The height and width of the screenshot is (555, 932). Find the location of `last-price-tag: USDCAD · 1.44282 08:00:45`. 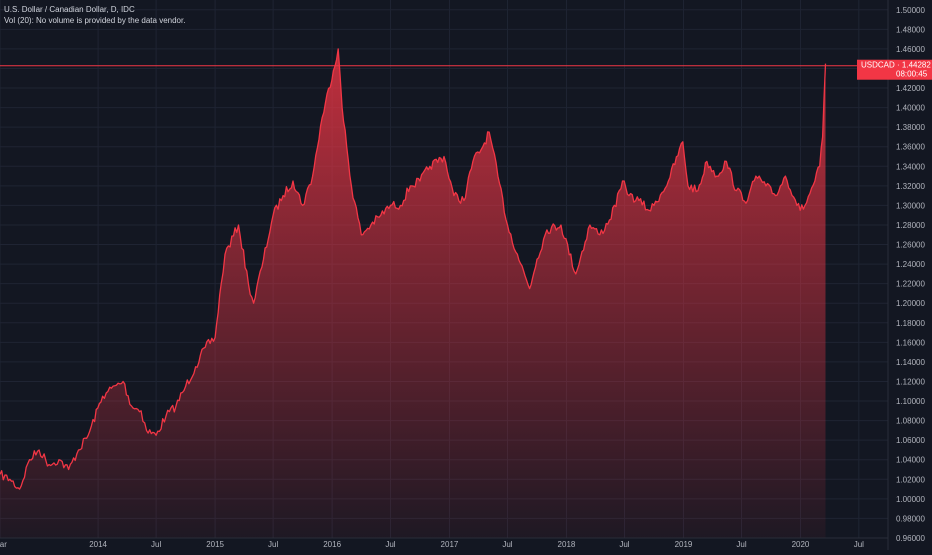

last-price-tag: USDCAD · 1.44282 08:00:45 is located at coordinates (894, 69).